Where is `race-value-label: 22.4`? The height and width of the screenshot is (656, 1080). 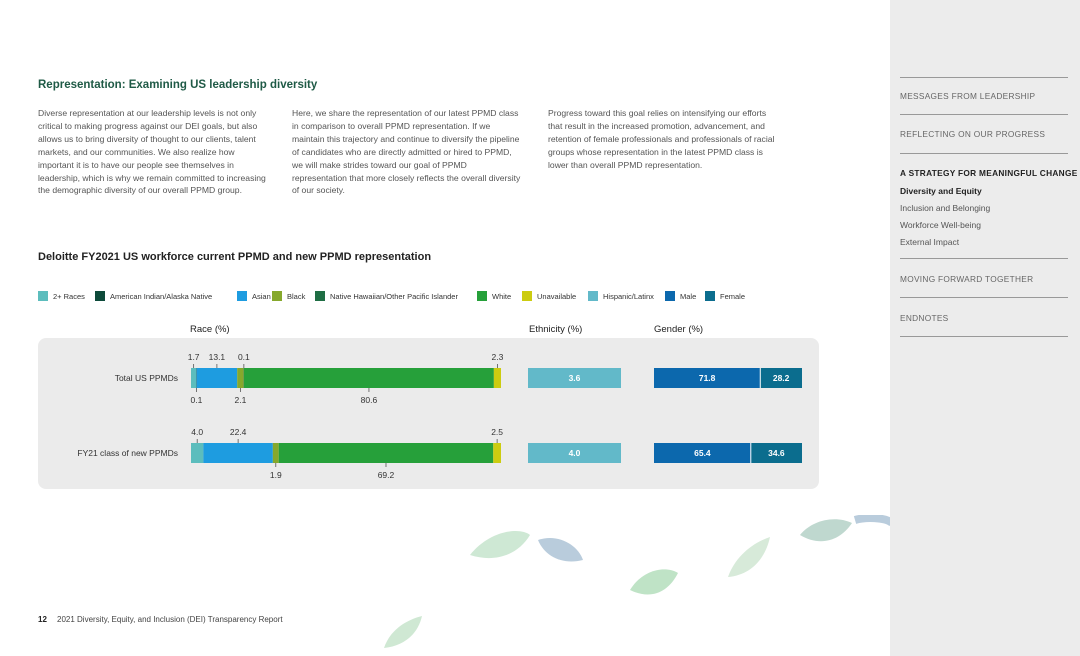
race-value-label: 22.4 is located at coordinates (238, 432).